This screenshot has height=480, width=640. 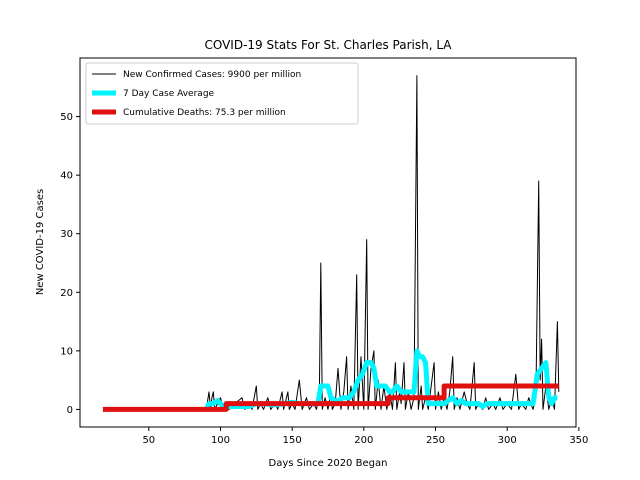 I want to click on y-tick-label: 50, so click(x=66, y=117).